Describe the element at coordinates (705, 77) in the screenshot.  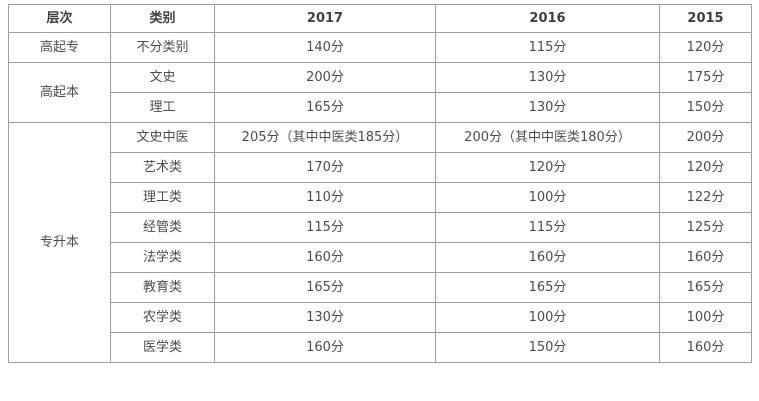
I see `score-cell: 175分` at that location.